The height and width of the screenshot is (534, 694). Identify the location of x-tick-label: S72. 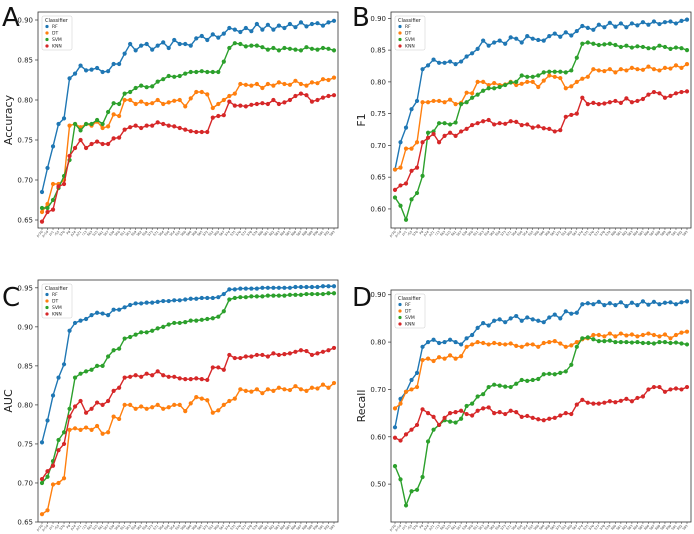
(558, 527).